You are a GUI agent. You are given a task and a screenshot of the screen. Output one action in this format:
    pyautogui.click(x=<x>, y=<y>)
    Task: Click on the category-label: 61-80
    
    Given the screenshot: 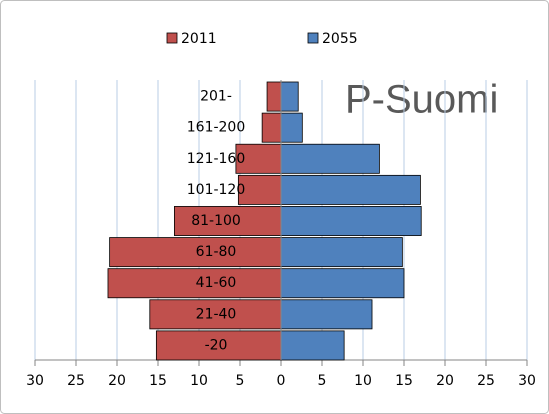 What is the action you would take?
    pyautogui.click(x=216, y=252)
    